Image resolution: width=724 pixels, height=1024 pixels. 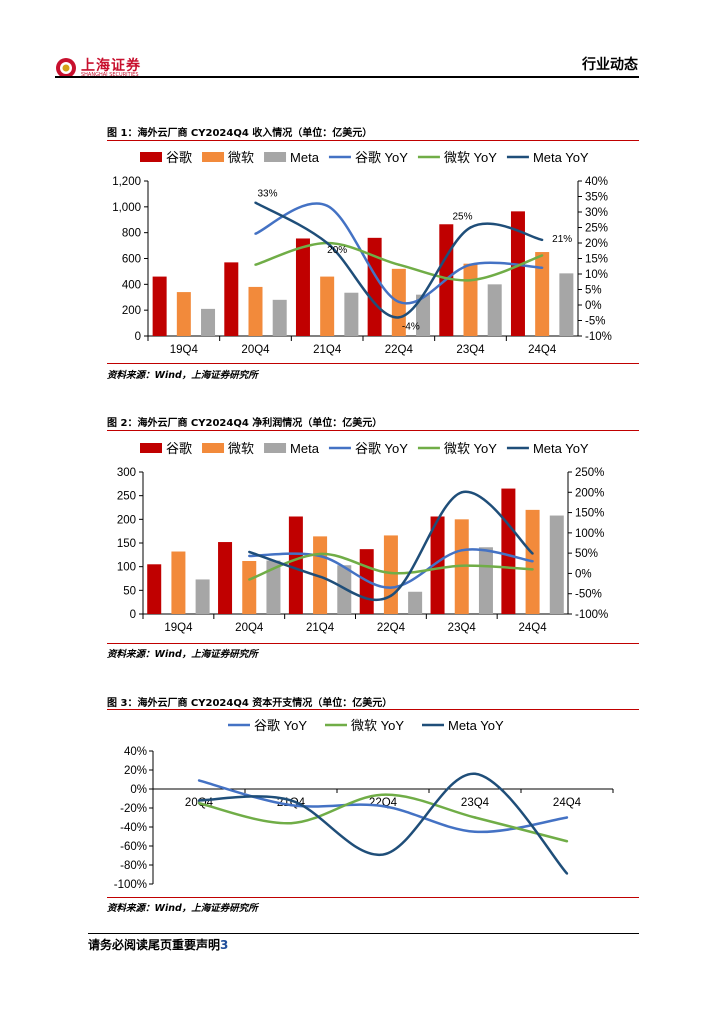 What do you see at coordinates (373, 709) in the screenshot?
I see `figure-3-rule` at bounding box center [373, 709].